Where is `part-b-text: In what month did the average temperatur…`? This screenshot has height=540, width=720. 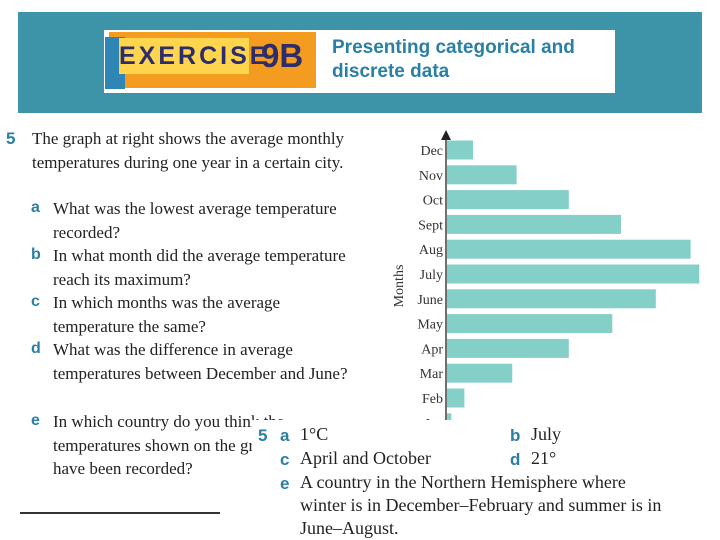
part-b-text: In what month did the average temperatur… is located at coordinates (199, 267).